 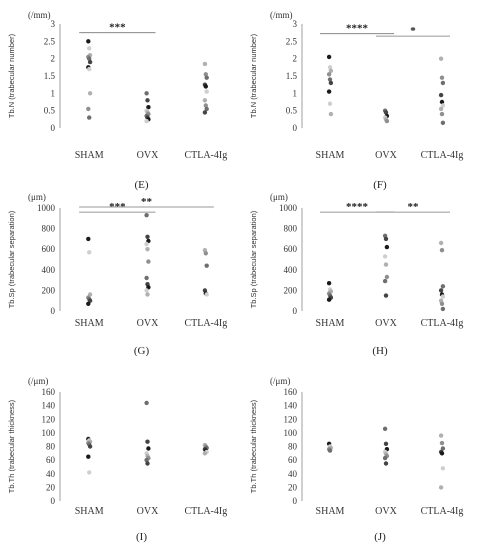 I want to click on y-tick-label: 160, so click(x=49, y=392).